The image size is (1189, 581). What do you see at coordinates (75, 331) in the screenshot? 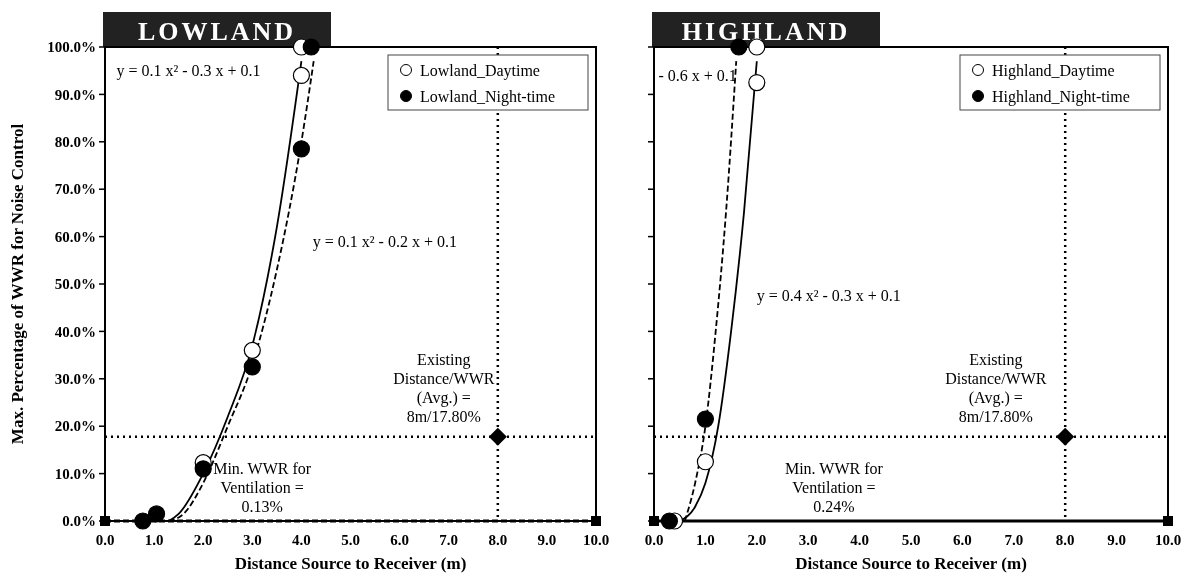
I see `y-tick-label: 40.0%` at bounding box center [75, 331].